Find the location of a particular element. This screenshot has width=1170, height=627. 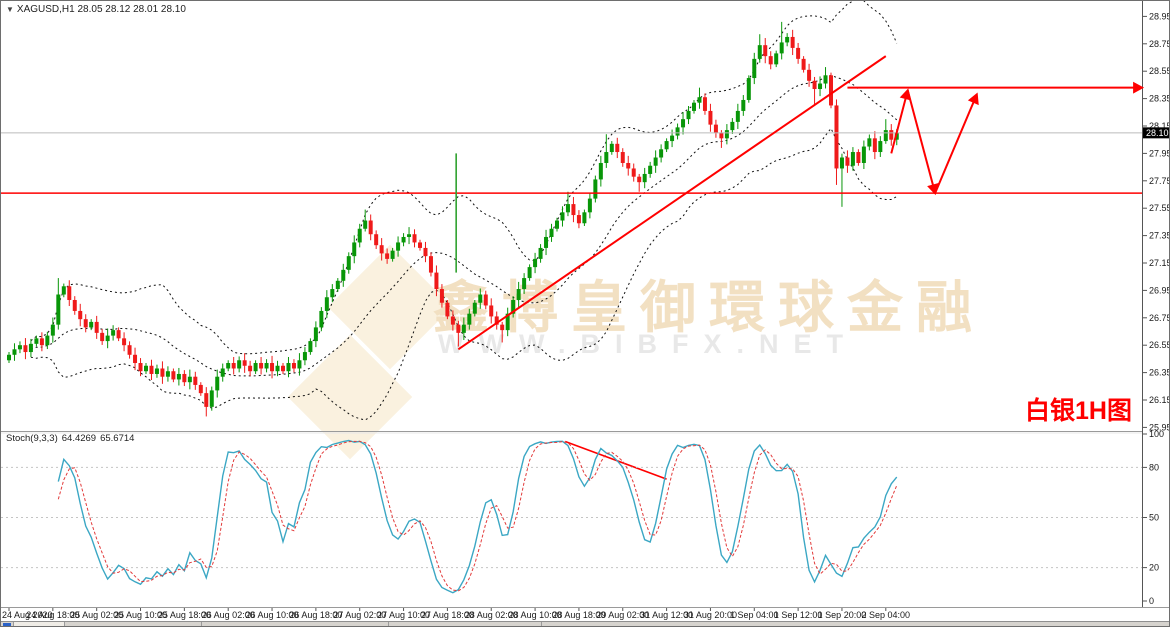

indicator-main-value: 64.4269 is located at coordinates (79, 438).